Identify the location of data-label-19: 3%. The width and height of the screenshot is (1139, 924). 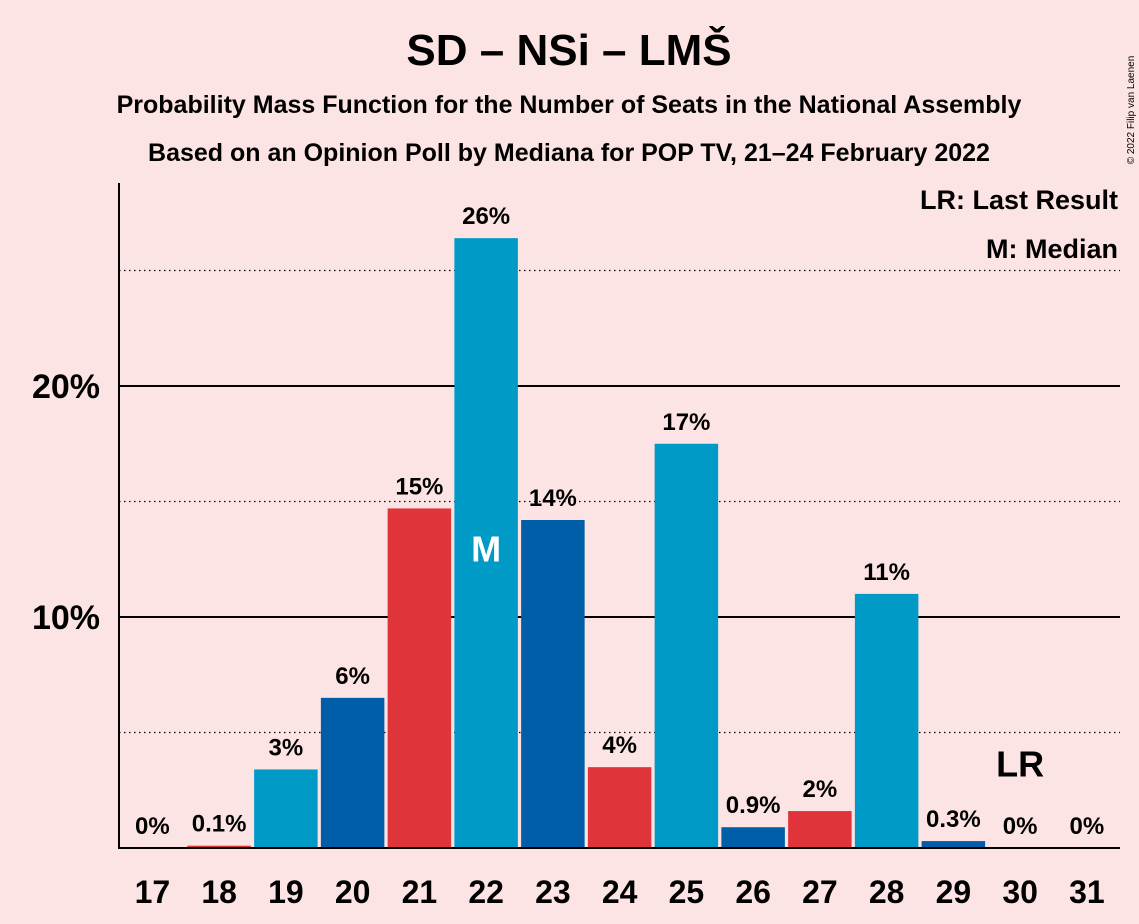
(286, 747).